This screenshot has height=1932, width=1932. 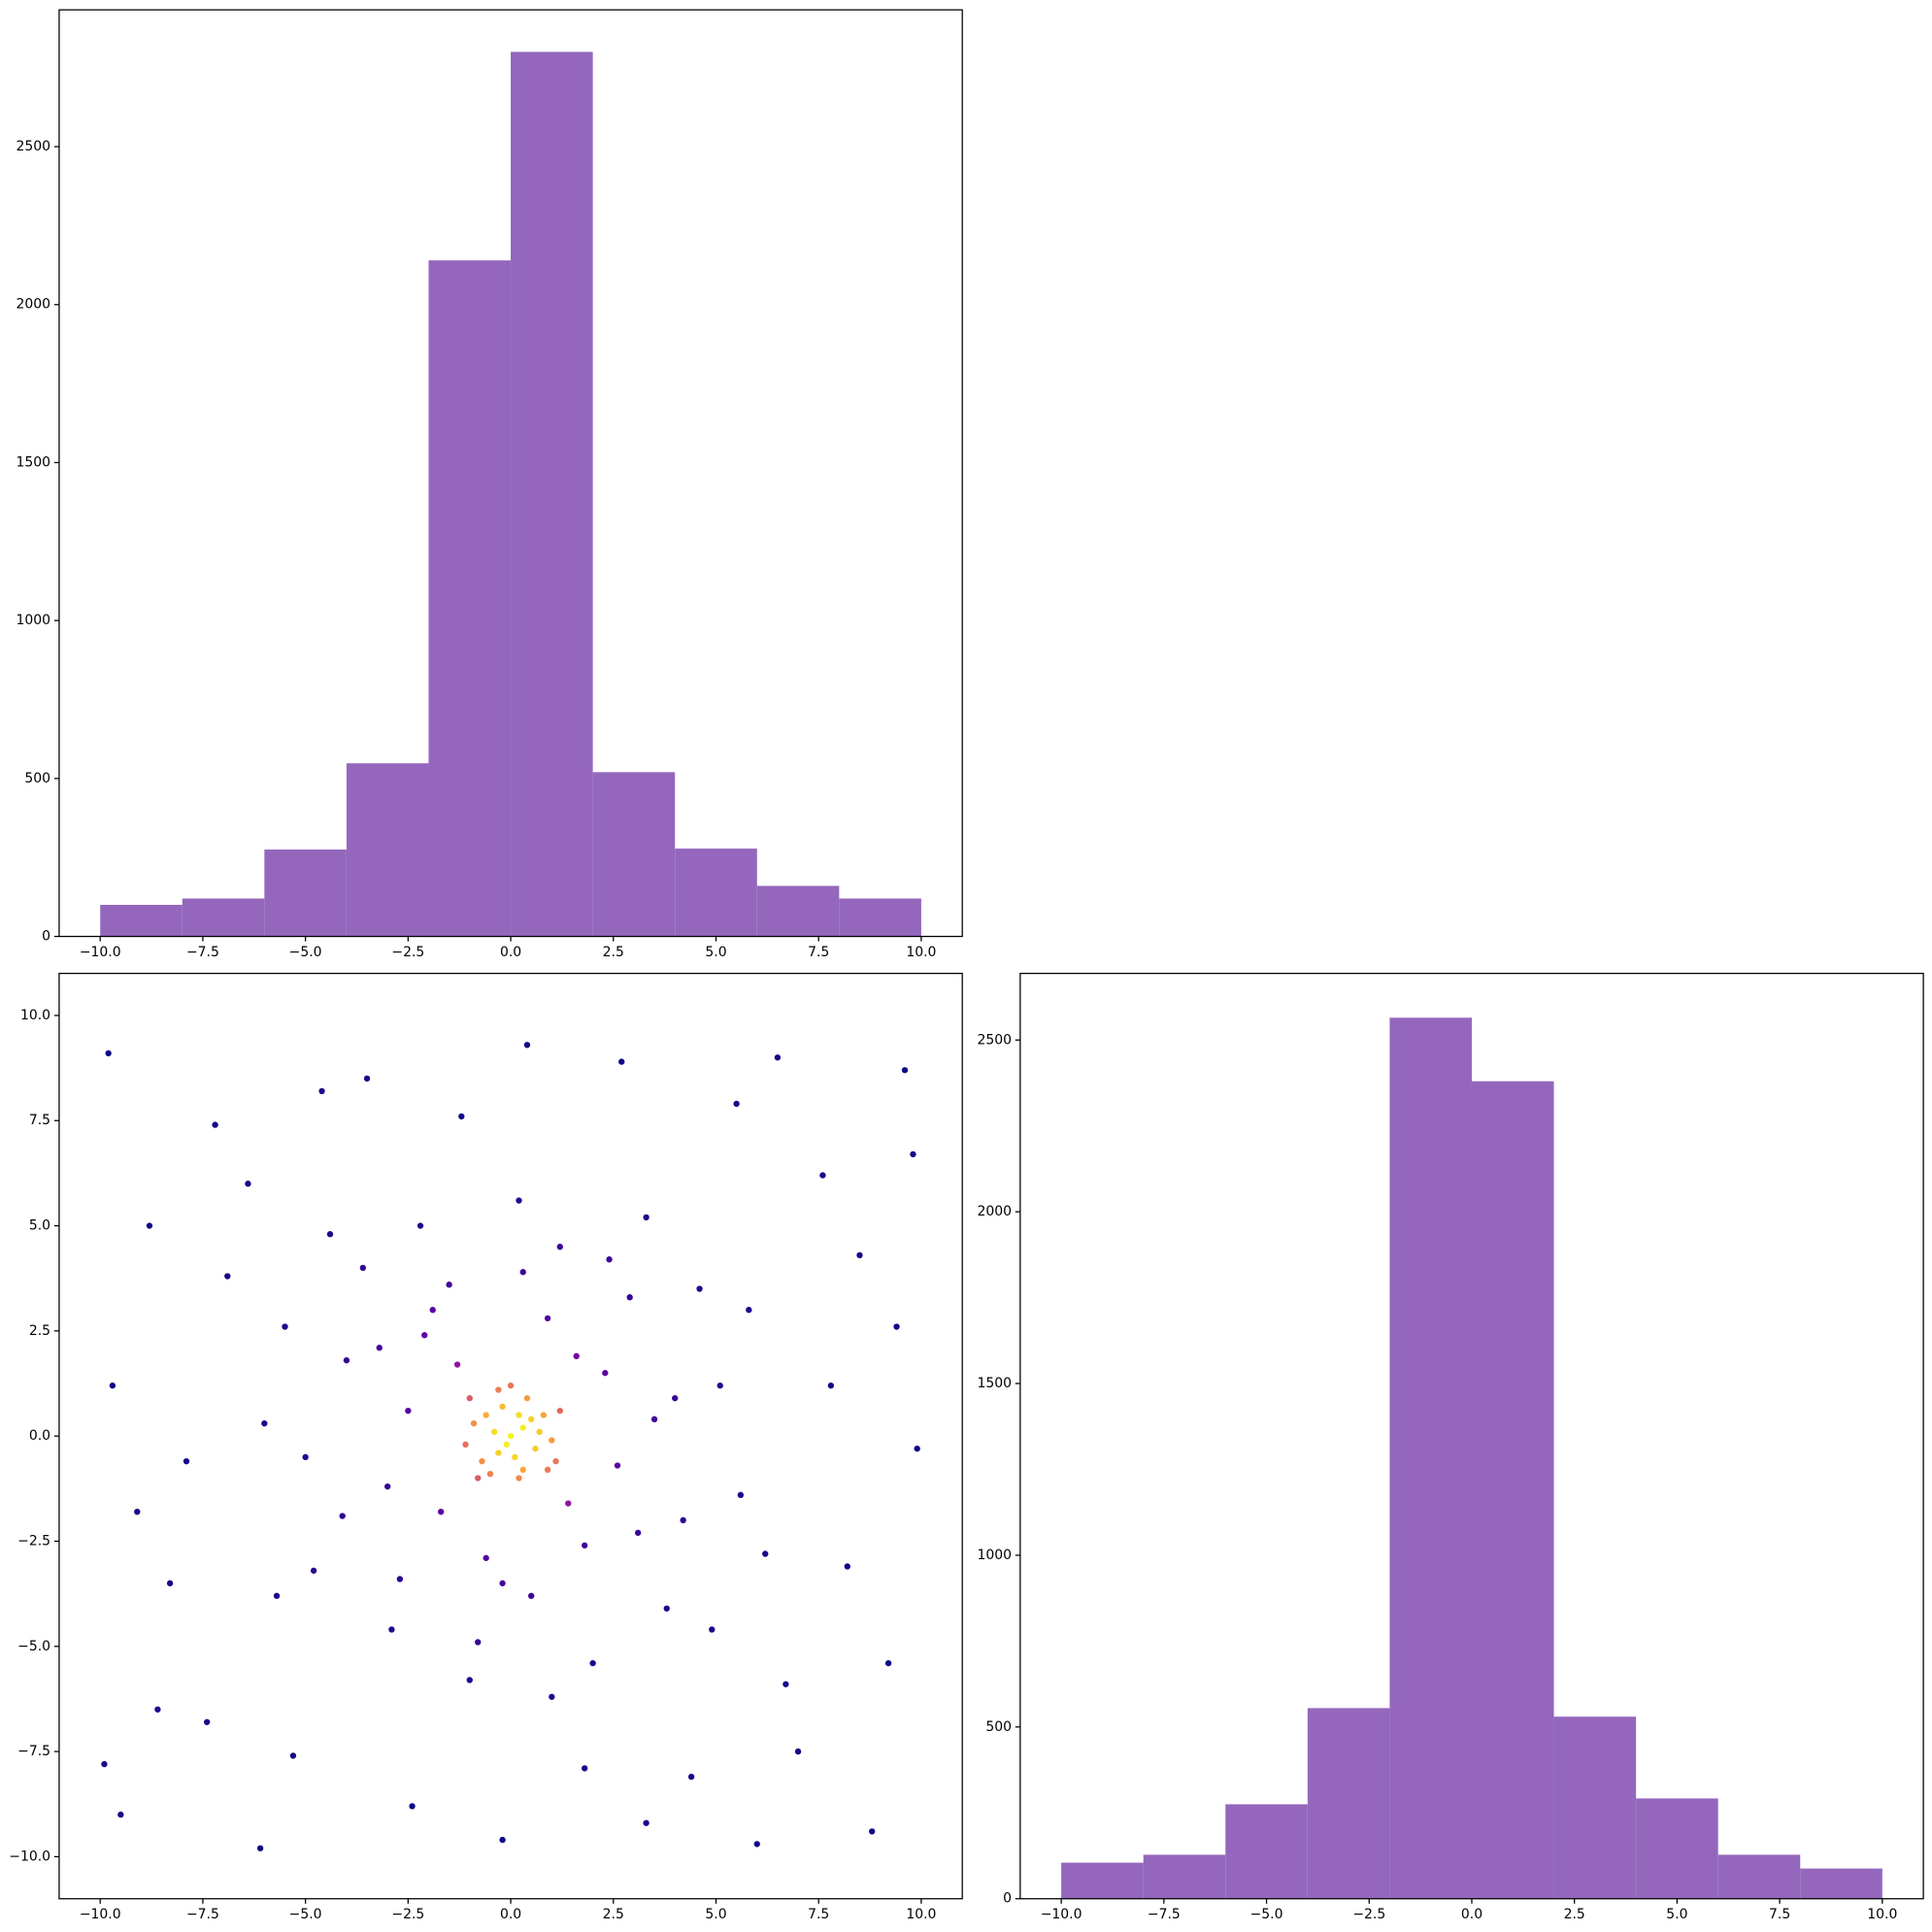 What do you see at coordinates (33, 1751) in the screenshot?
I see `y-tick-label: −7.5` at bounding box center [33, 1751].